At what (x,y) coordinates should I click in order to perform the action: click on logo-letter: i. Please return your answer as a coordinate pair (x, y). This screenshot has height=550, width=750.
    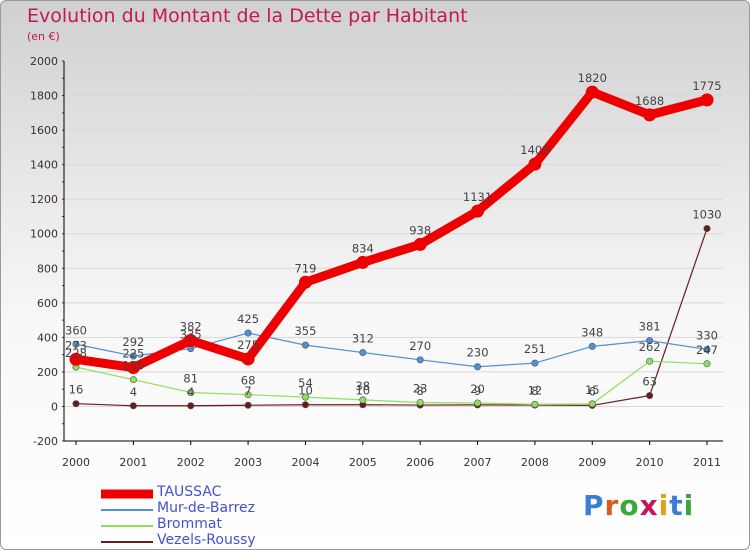
    Looking at the image, I should click on (689, 505).